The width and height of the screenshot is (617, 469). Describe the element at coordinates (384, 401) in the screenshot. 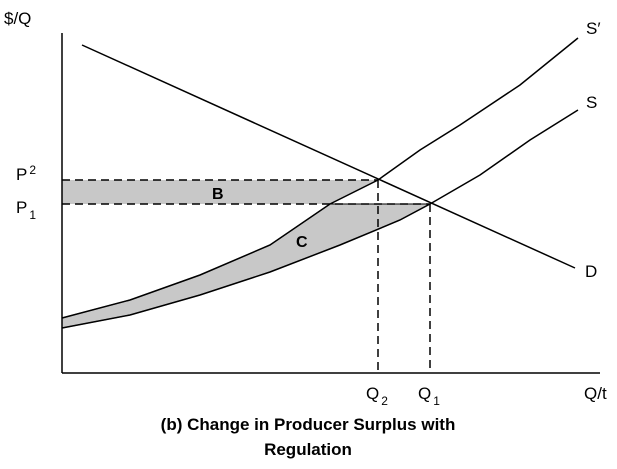

I see `q2-sub: 2` at that location.